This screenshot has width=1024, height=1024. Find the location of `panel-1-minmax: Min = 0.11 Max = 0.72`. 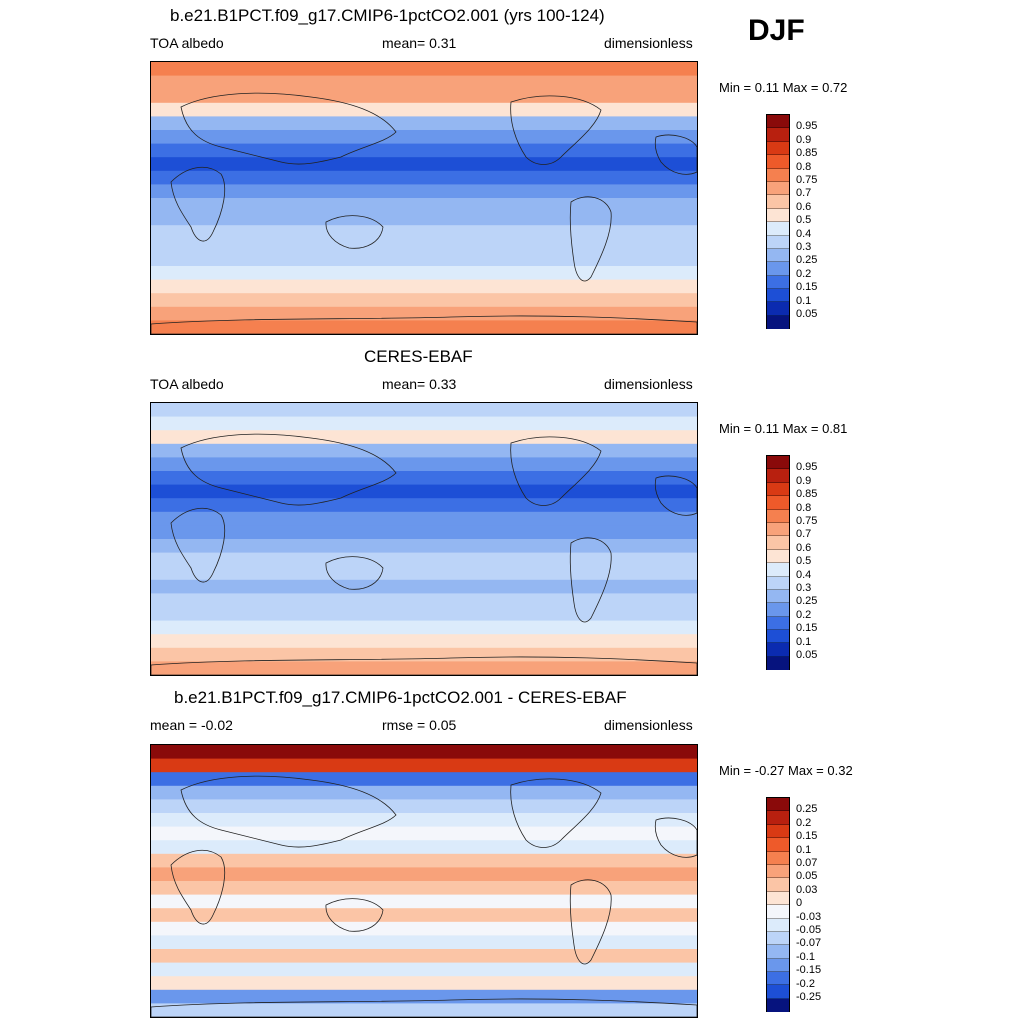

panel-1-minmax: Min = 0.11 Max = 0.72 is located at coordinates (783, 87).